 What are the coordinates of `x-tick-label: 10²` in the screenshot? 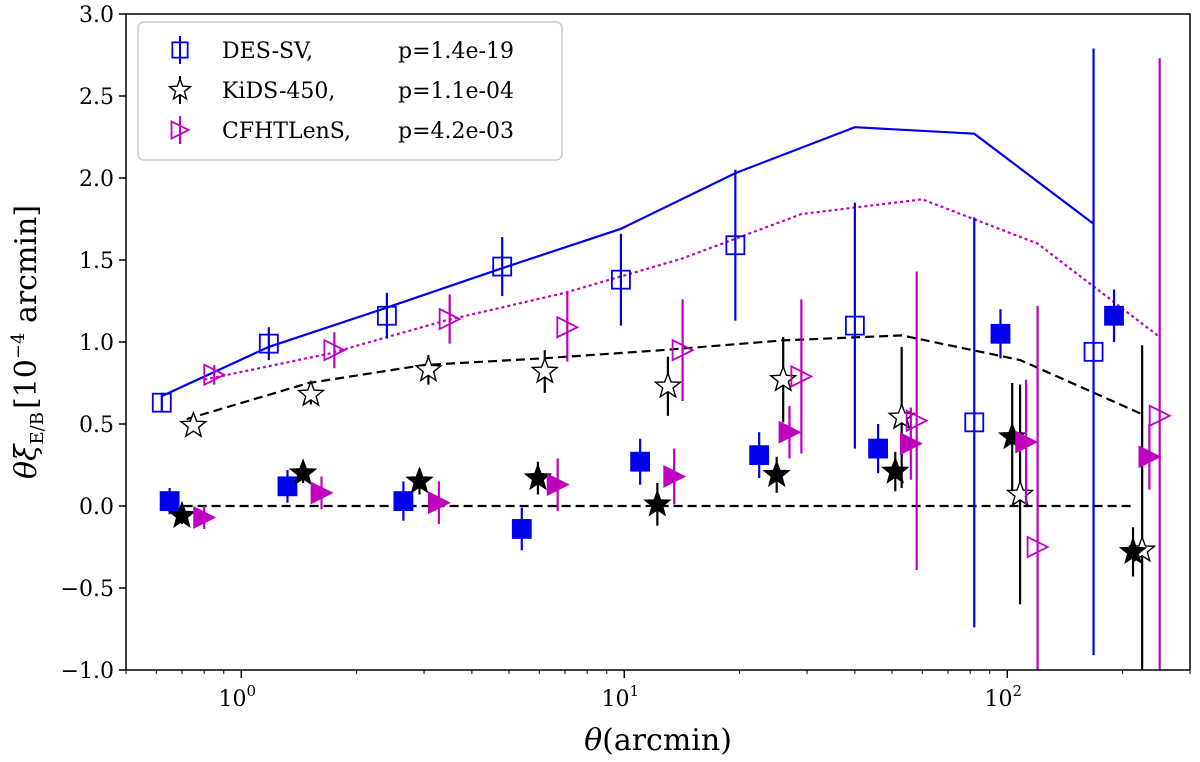 It's located at (1003, 697).